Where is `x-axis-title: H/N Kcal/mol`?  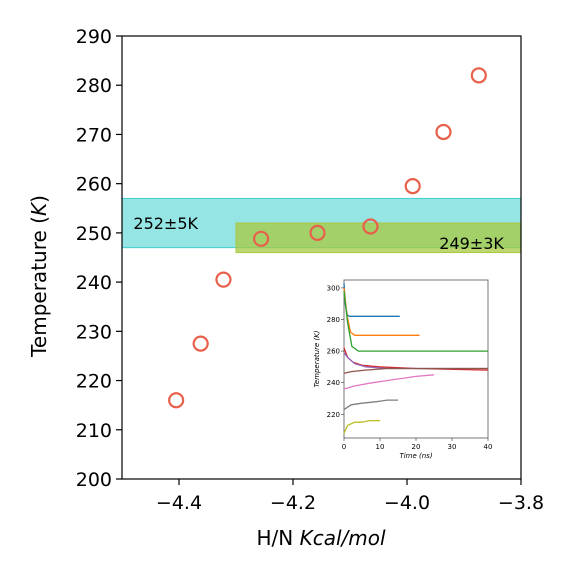
x-axis-title: H/N Kcal/mol is located at coordinates (320, 538).